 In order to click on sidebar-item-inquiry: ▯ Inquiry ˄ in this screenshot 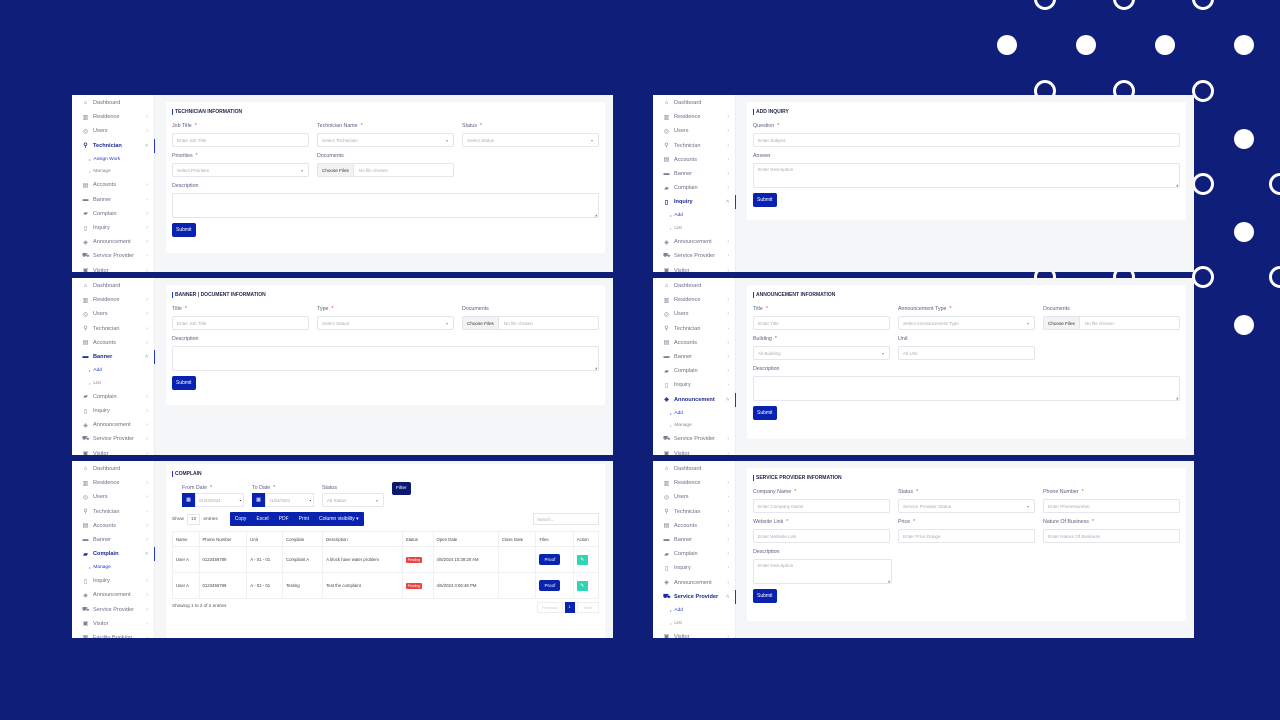, I will do `click(694, 202)`.